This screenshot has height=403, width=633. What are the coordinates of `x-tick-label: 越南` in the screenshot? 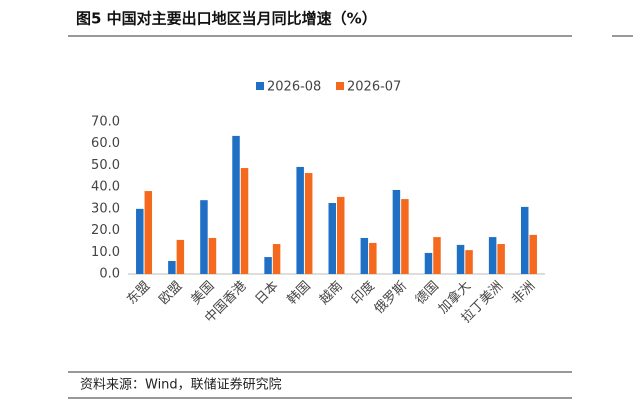 It's located at (331, 293).